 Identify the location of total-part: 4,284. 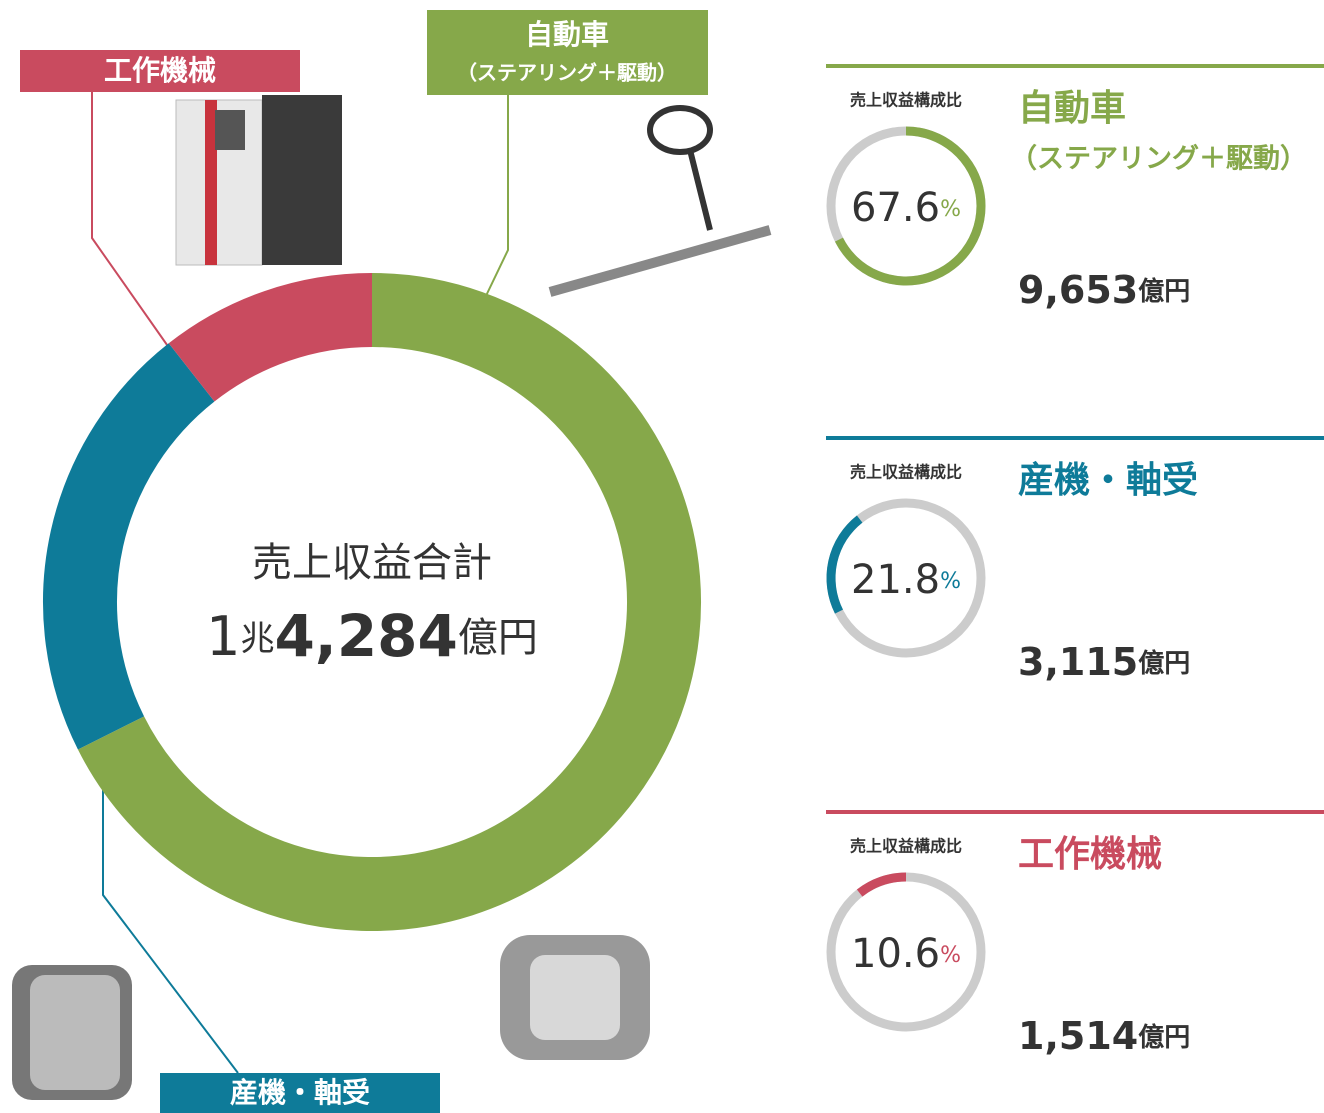
(365, 636).